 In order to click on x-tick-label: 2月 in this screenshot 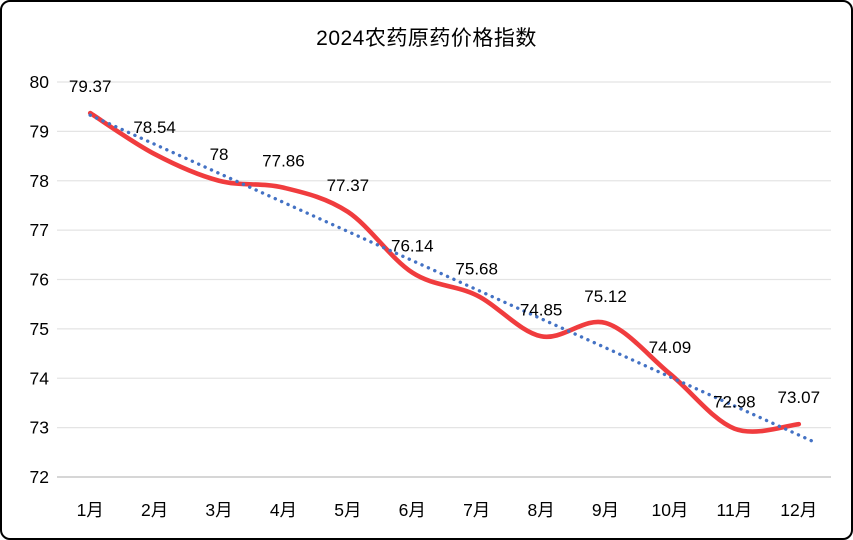, I will do `click(154, 510)`.